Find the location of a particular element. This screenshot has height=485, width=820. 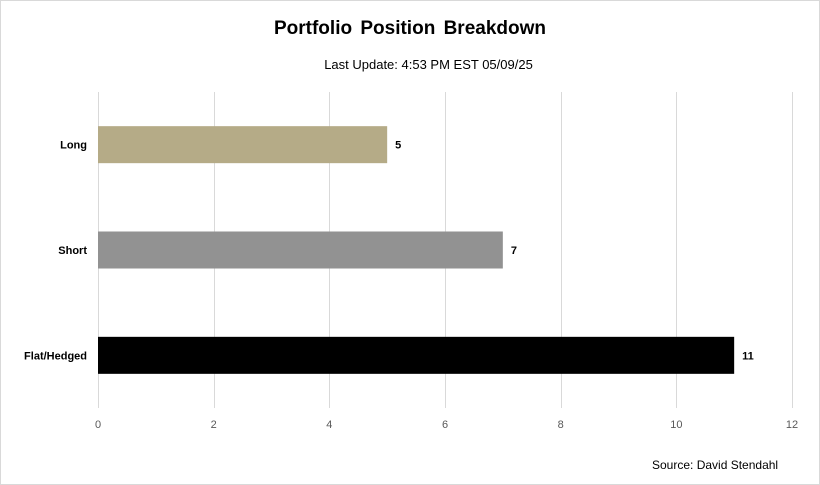

data-label-short: 7 is located at coordinates (514, 251).